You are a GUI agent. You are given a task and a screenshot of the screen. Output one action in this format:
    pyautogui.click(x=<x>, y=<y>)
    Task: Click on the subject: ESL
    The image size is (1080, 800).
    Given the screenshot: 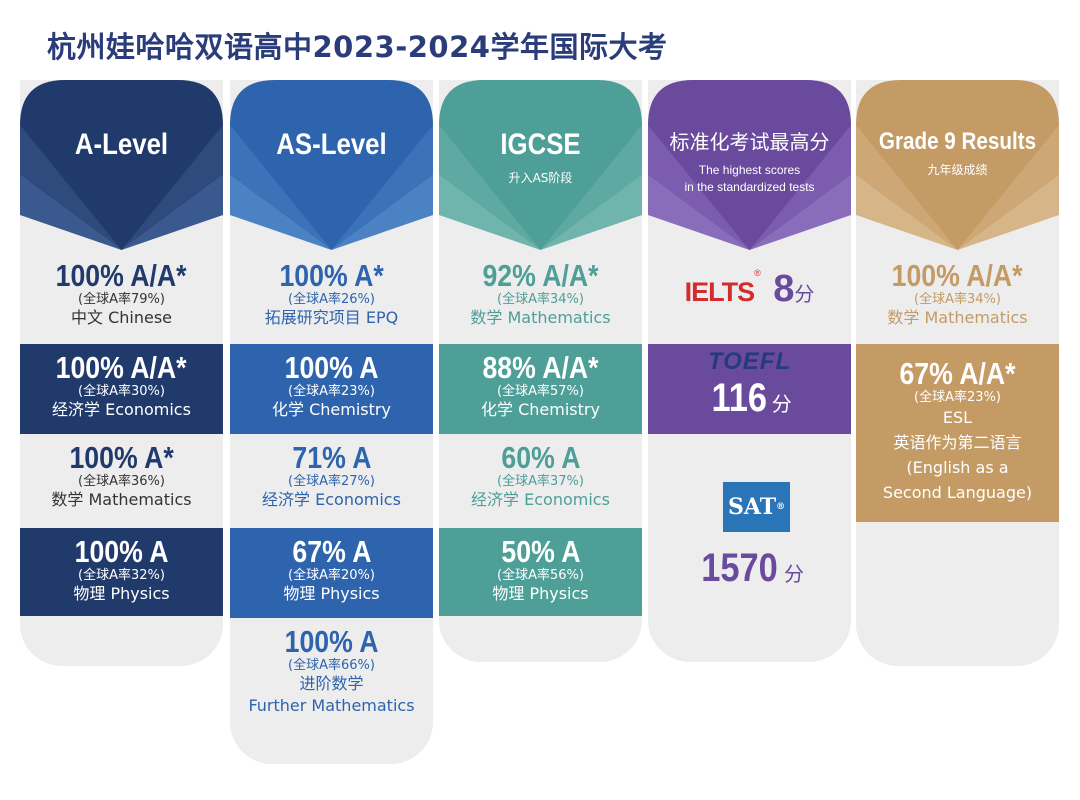 What is the action you would take?
    pyautogui.click(x=957, y=417)
    